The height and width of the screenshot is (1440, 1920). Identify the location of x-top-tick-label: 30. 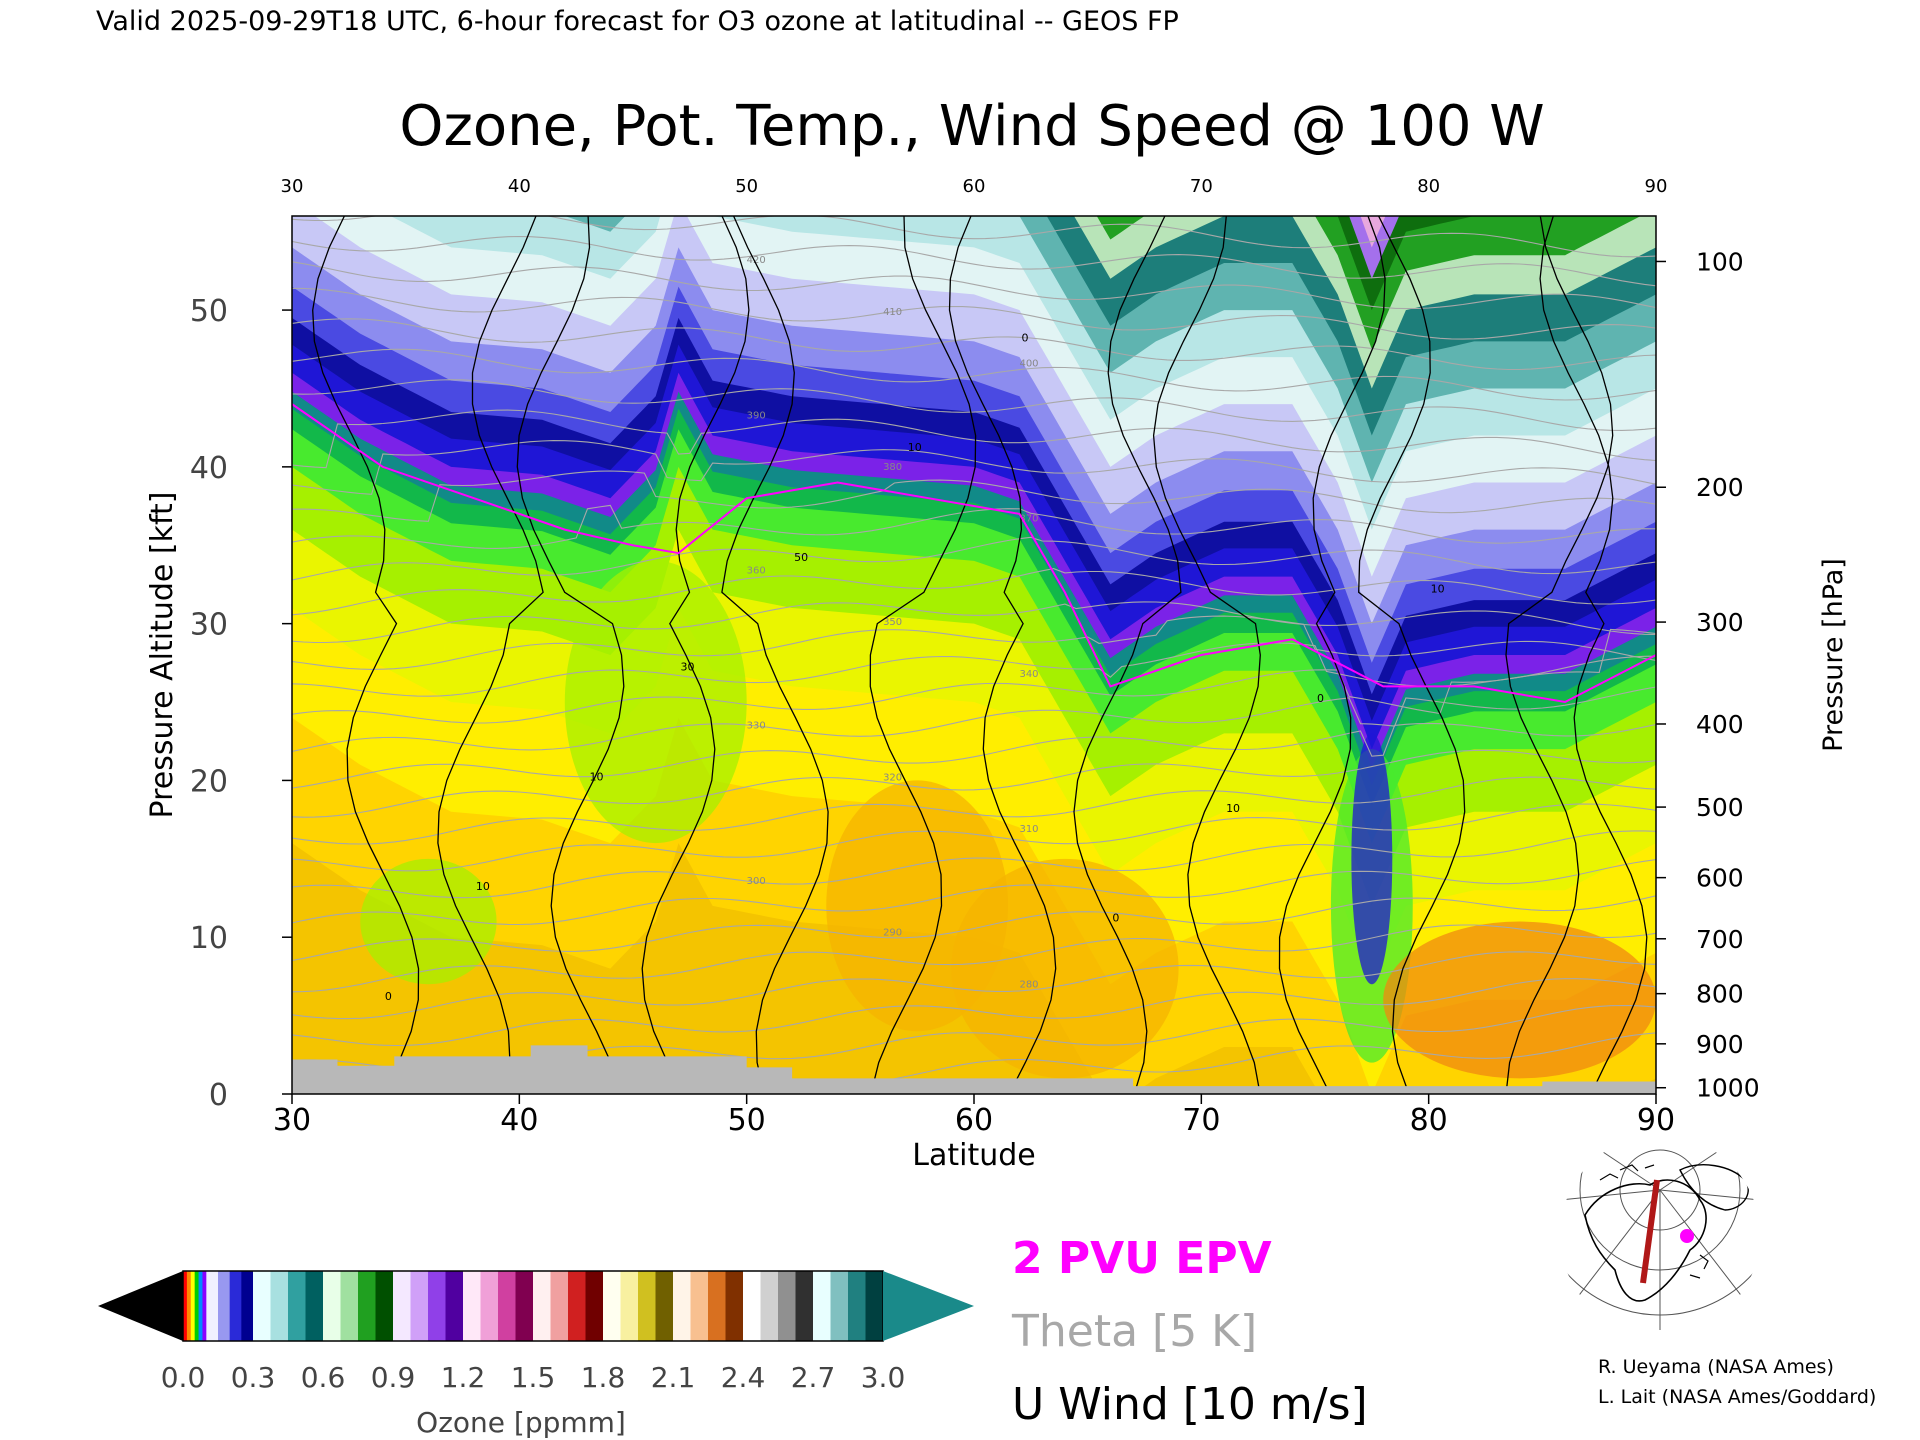
(292, 186).